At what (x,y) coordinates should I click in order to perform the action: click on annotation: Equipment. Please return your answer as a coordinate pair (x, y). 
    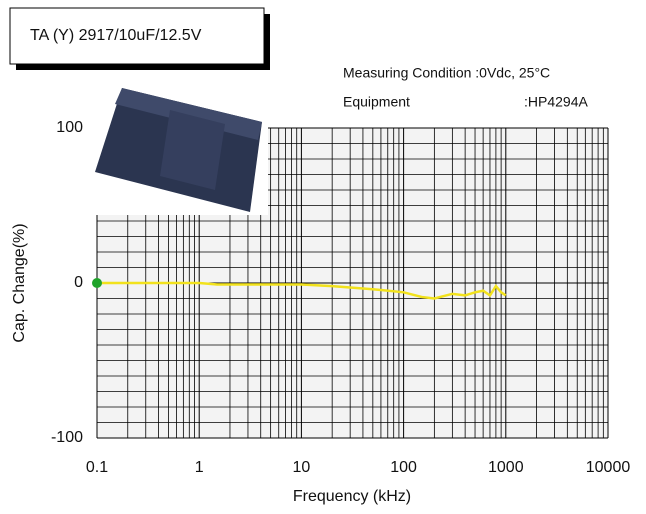
    Looking at the image, I should click on (376, 102).